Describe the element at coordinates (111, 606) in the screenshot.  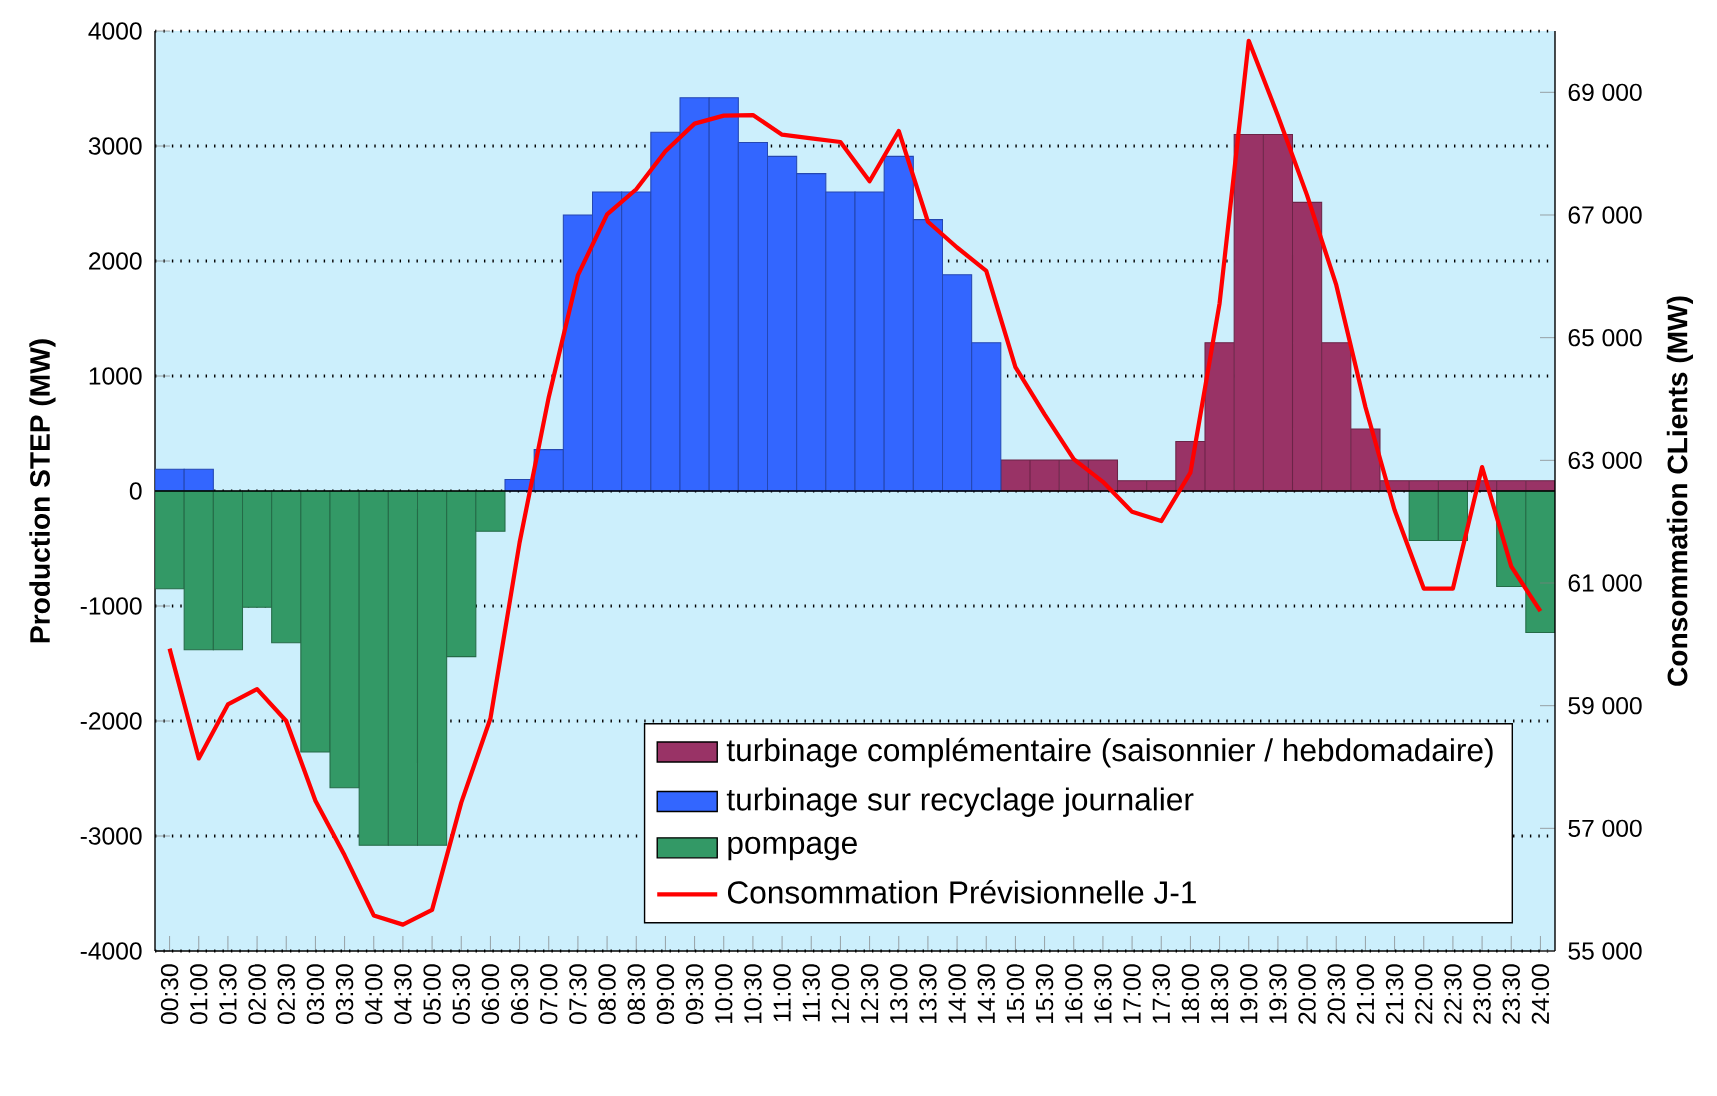
I see `y-tick-label: -1000` at that location.